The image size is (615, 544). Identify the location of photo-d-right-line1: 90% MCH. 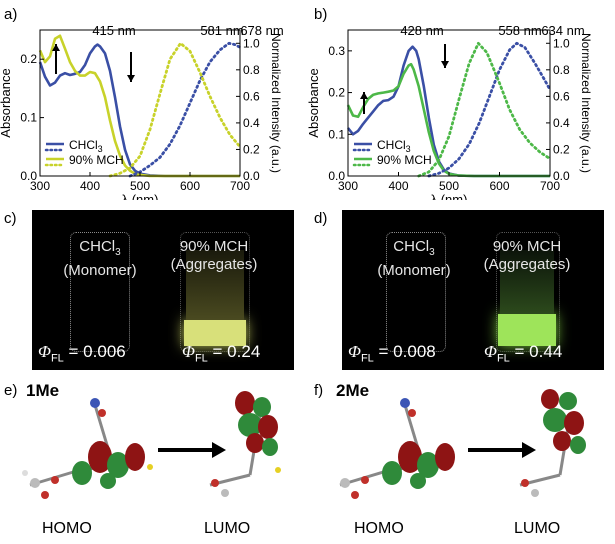
(527, 246).